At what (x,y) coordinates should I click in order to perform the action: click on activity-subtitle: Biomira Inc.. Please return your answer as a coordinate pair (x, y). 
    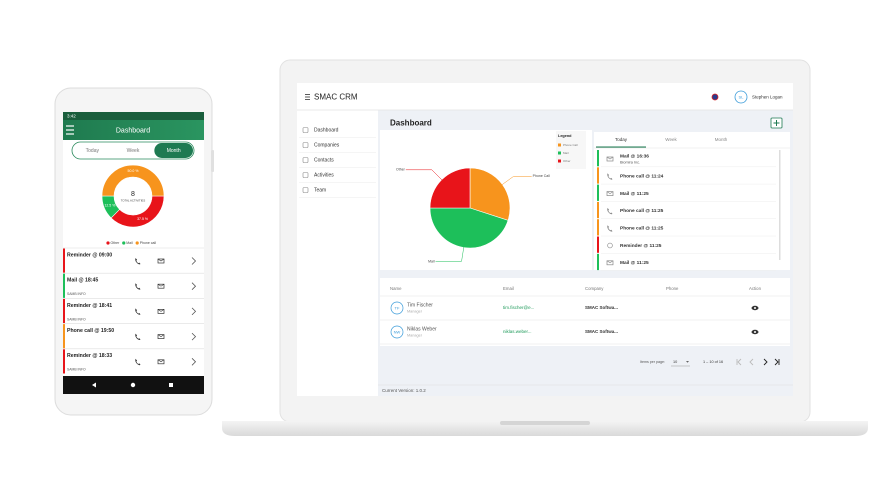
    Looking at the image, I should click on (630, 163).